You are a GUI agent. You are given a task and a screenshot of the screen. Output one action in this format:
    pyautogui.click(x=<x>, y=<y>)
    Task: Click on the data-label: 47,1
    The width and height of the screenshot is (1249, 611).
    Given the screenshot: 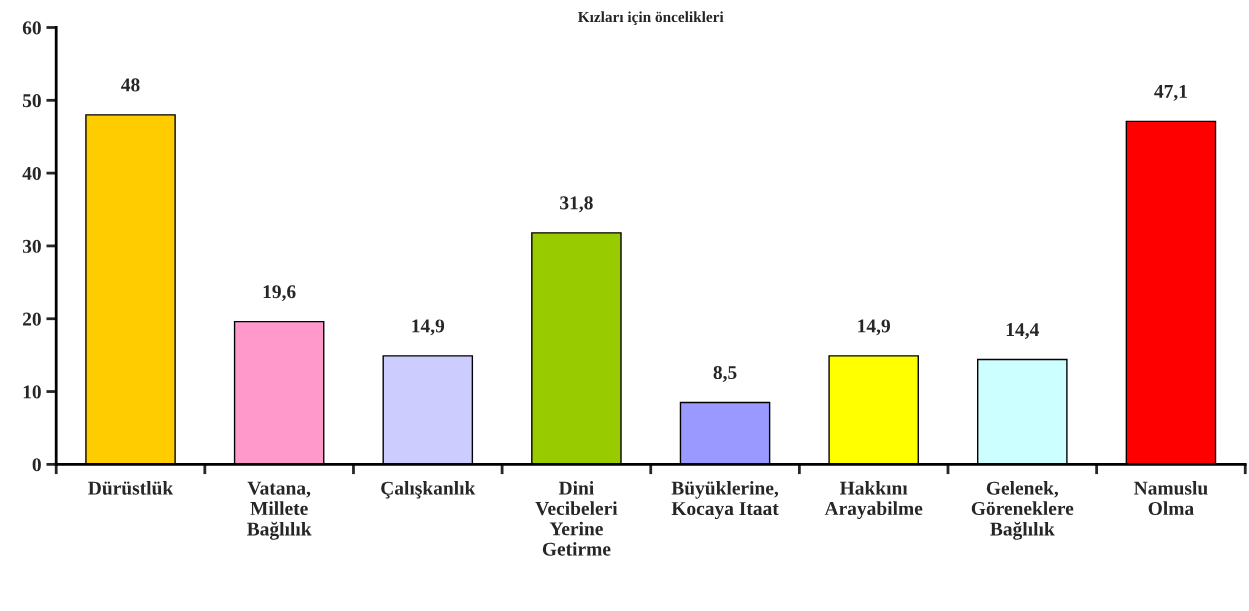 What is the action you would take?
    pyautogui.click(x=1170, y=93)
    